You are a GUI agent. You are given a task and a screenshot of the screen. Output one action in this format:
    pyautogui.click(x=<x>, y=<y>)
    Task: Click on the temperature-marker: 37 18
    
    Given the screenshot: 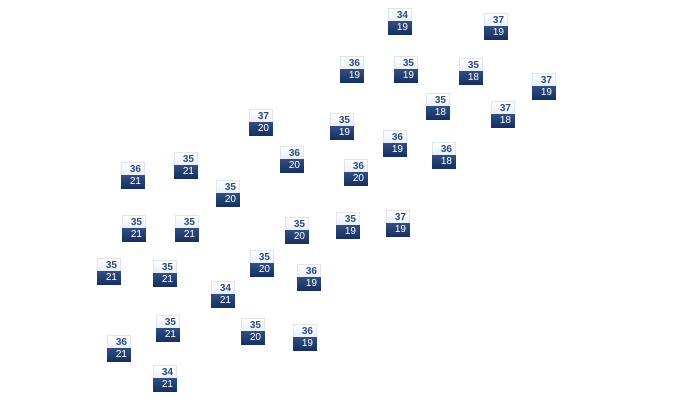 What is the action you would take?
    pyautogui.click(x=503, y=115)
    